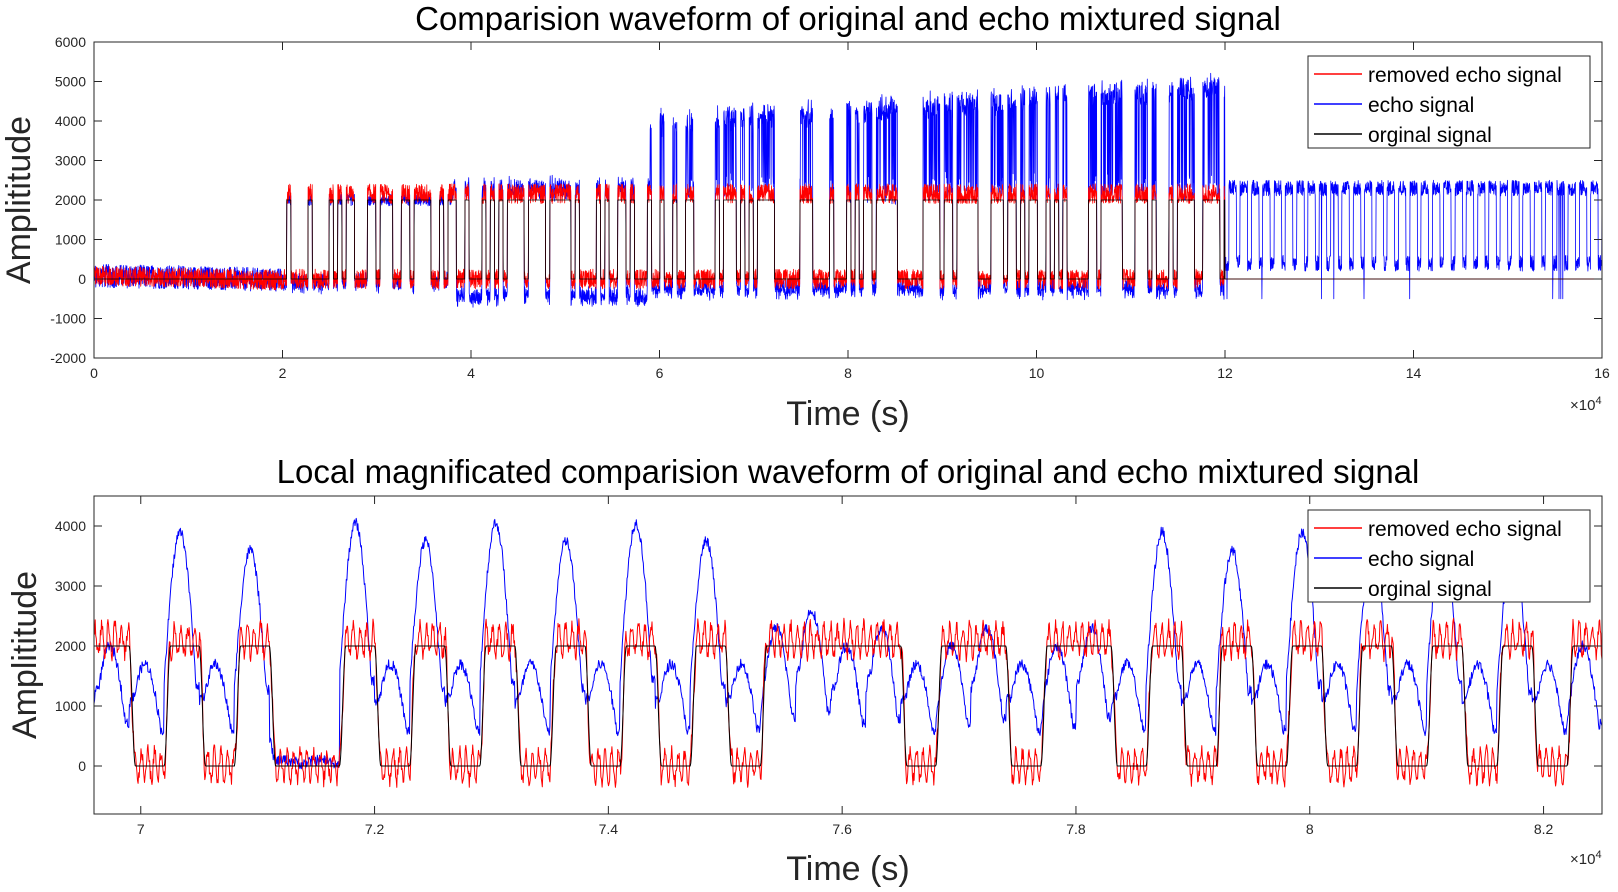 Image resolution: width=1618 pixels, height=892 pixels. What do you see at coordinates (1414, 373) in the screenshot?
I see `x-tick-label: 14` at bounding box center [1414, 373].